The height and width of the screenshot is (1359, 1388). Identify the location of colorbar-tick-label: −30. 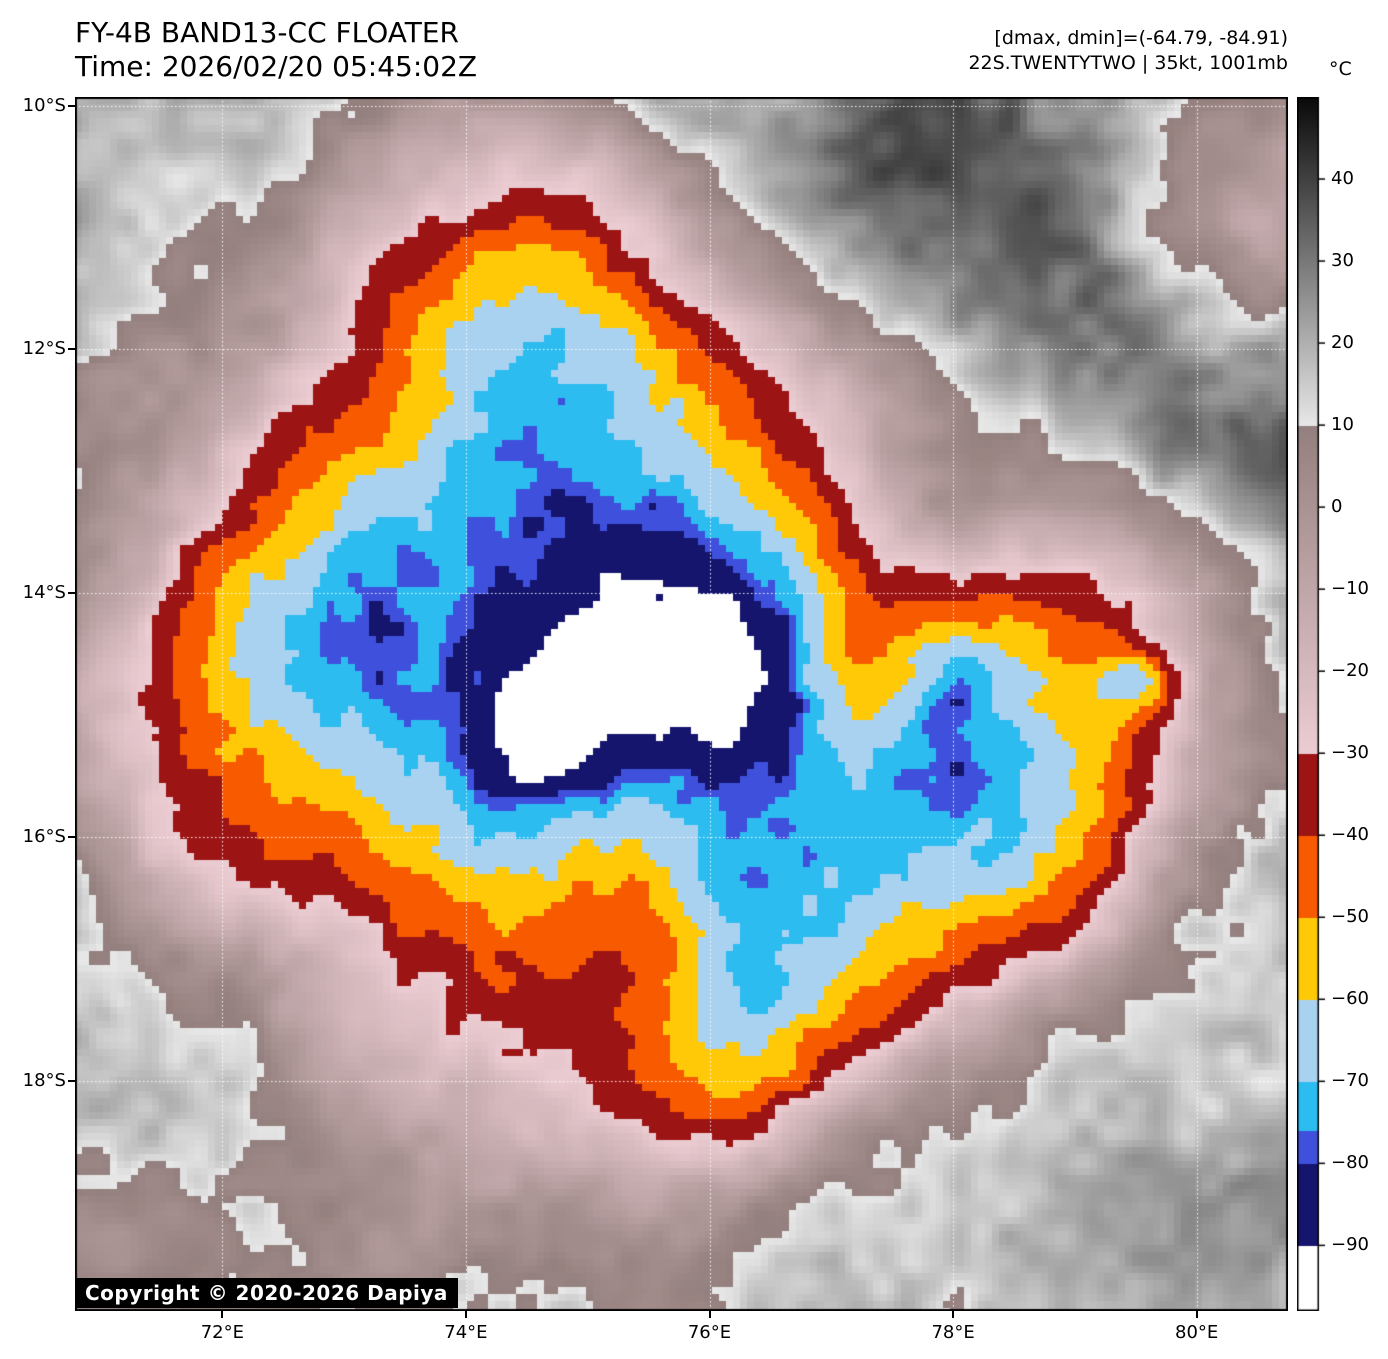
(1350, 753).